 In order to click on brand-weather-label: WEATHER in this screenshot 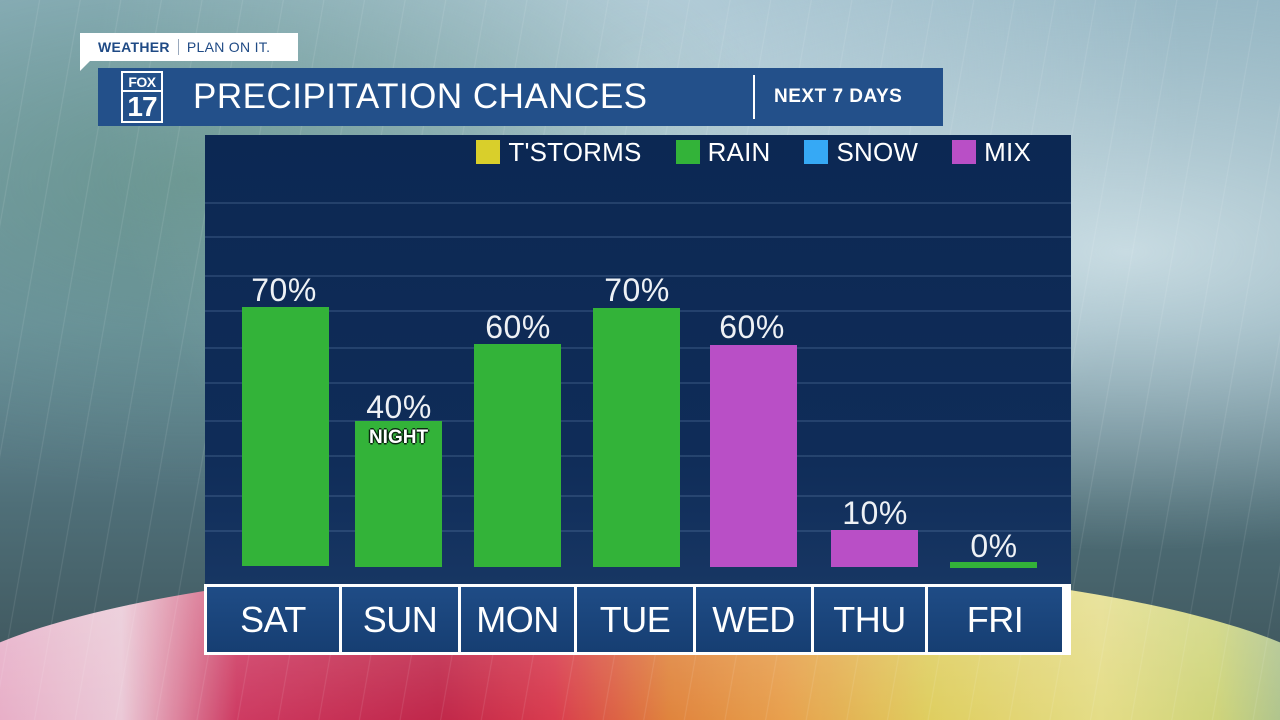, I will do `click(134, 47)`.